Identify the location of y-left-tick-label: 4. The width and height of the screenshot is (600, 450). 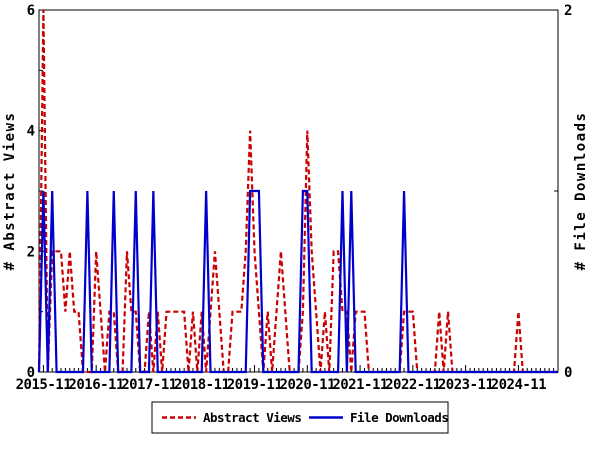
(31, 132).